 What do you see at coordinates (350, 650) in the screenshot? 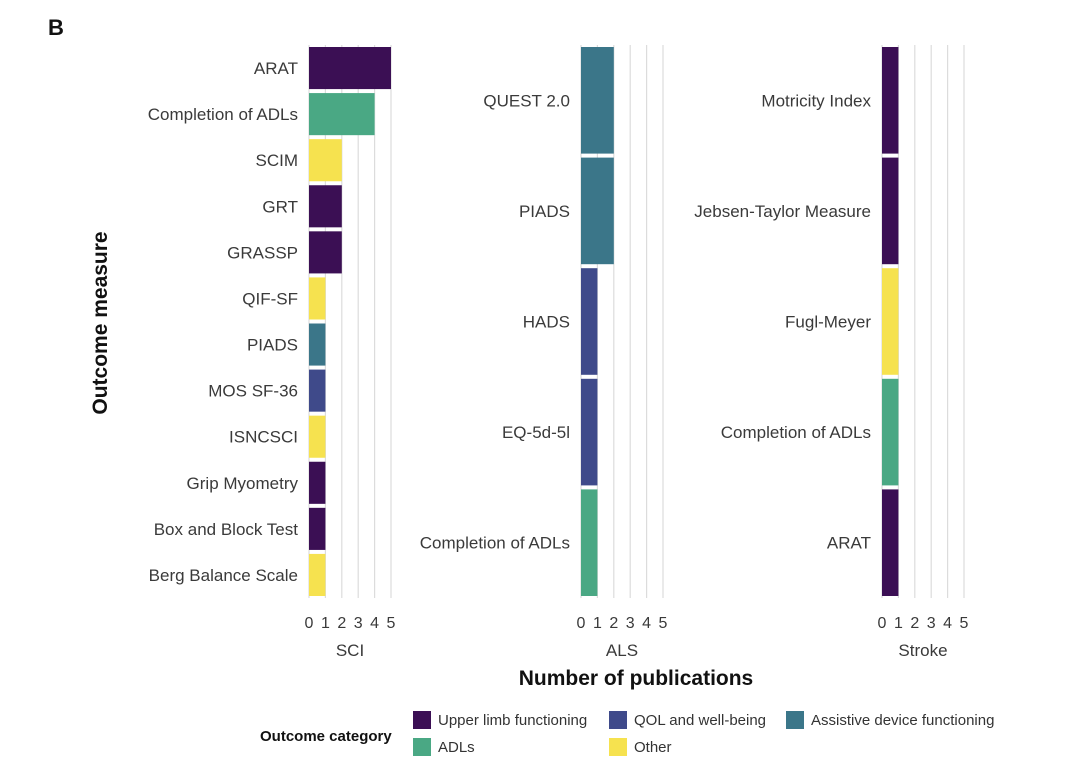
I see `facet-label: SCI` at bounding box center [350, 650].